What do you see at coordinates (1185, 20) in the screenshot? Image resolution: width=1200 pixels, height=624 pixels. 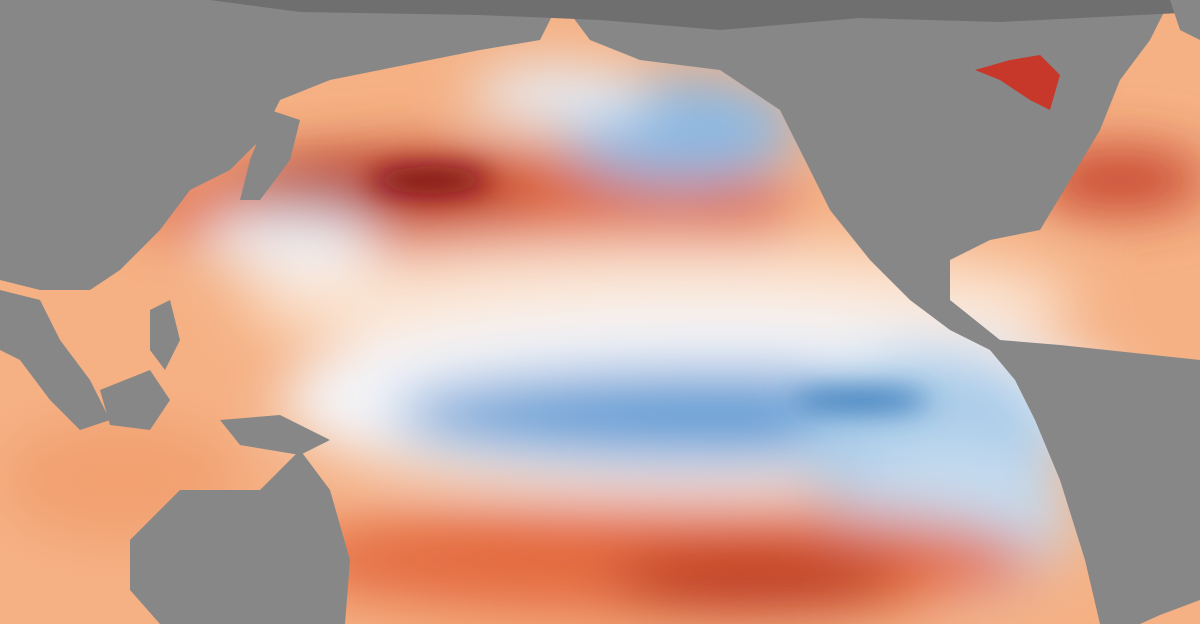 I see `greenland-edge` at bounding box center [1185, 20].